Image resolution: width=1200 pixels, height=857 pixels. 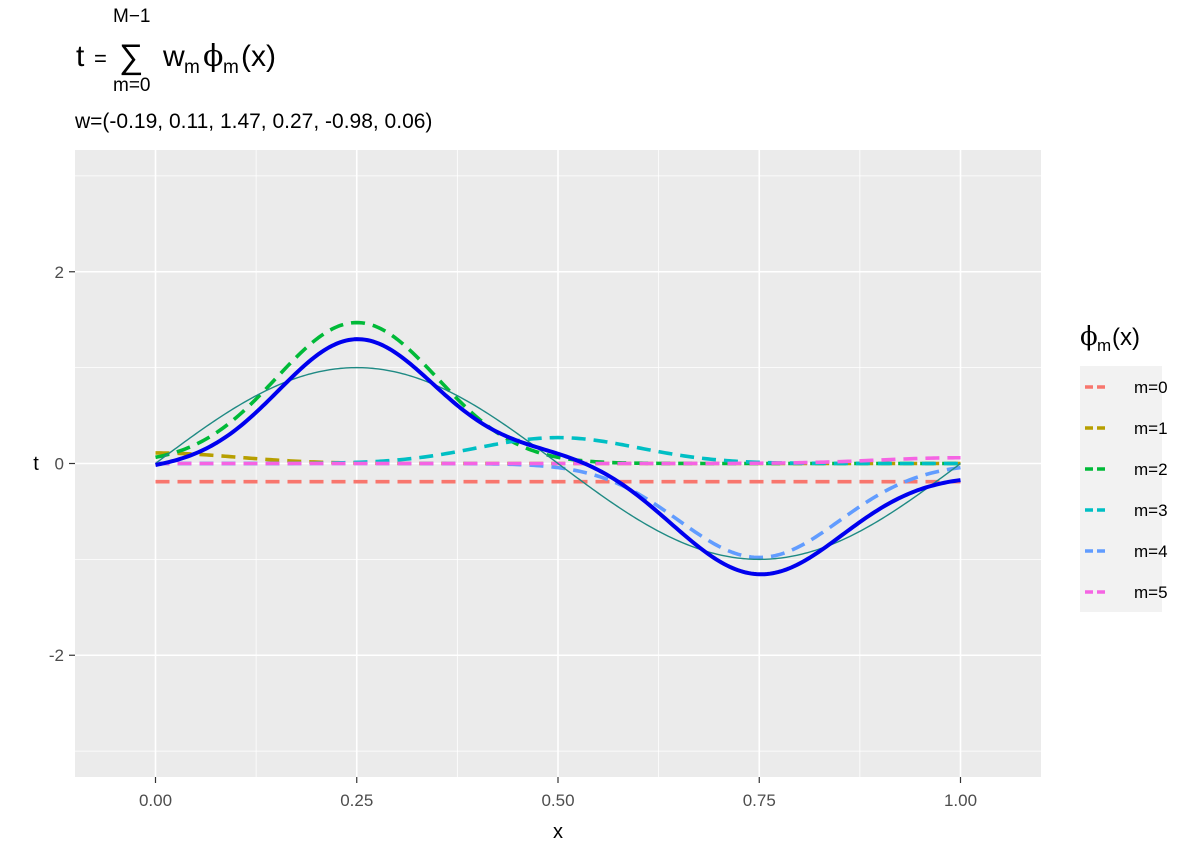 I want to click on legend-label-m1: m=1, so click(x=1151, y=428).